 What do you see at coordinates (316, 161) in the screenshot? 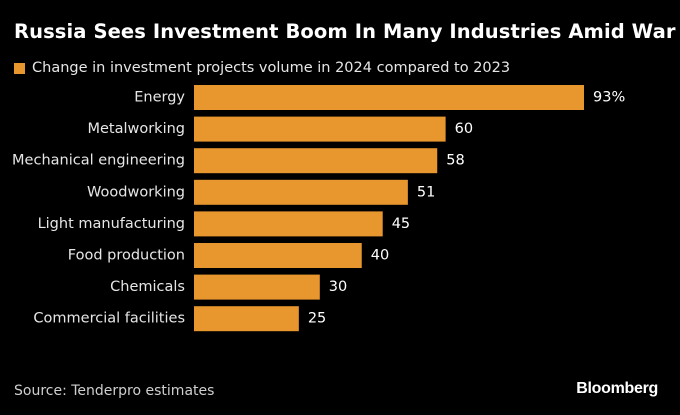
I see `bar-mechanical-engineering` at bounding box center [316, 161].